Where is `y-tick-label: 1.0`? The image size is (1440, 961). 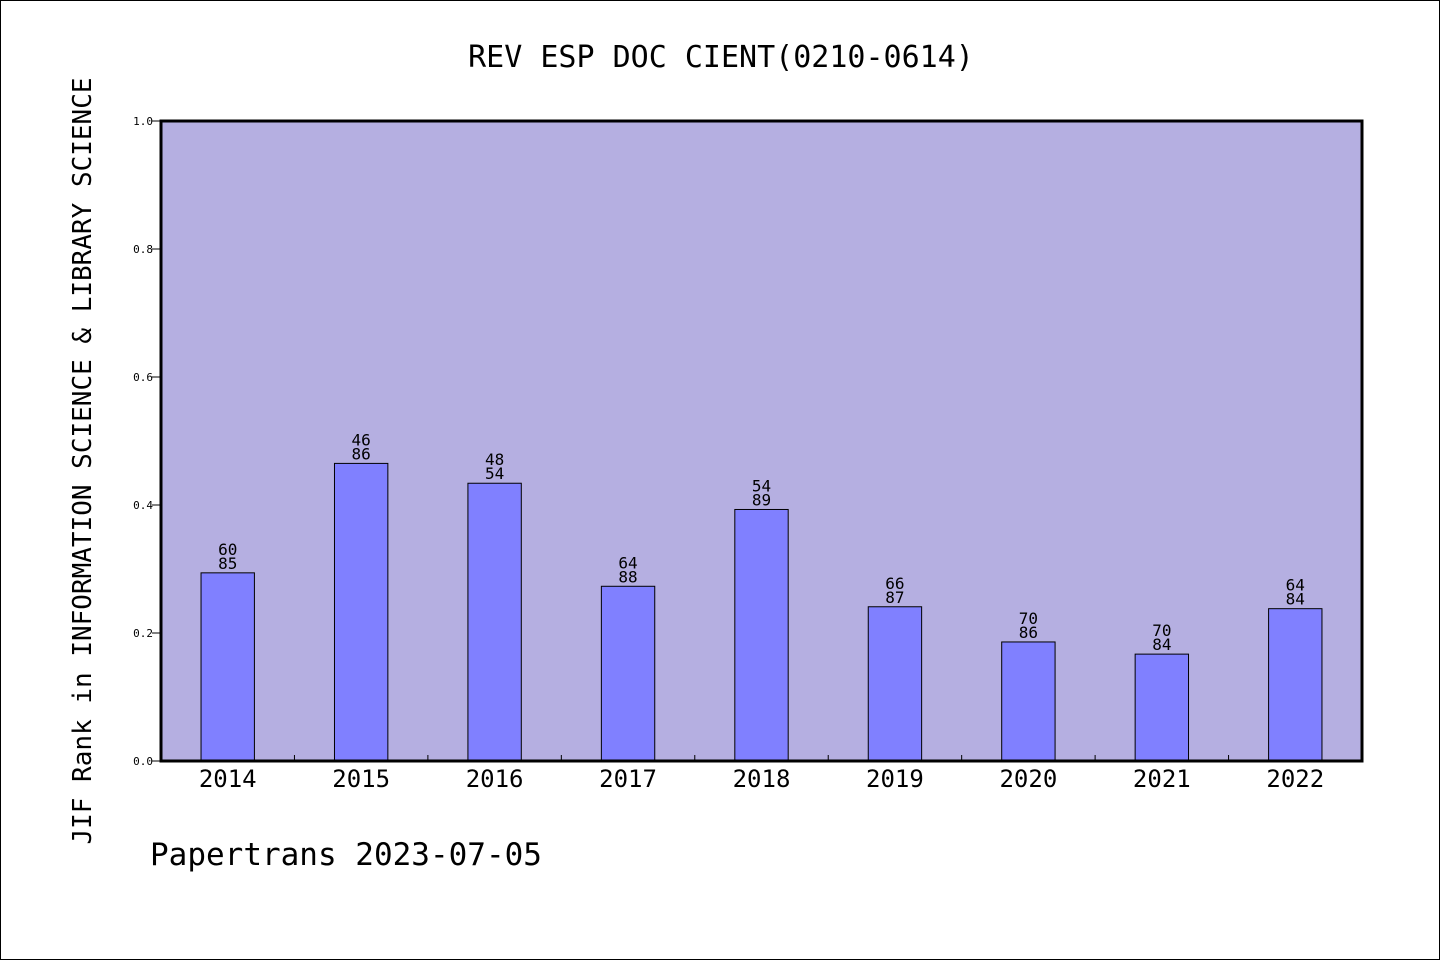 y-tick-label: 1.0 is located at coordinates (143, 121).